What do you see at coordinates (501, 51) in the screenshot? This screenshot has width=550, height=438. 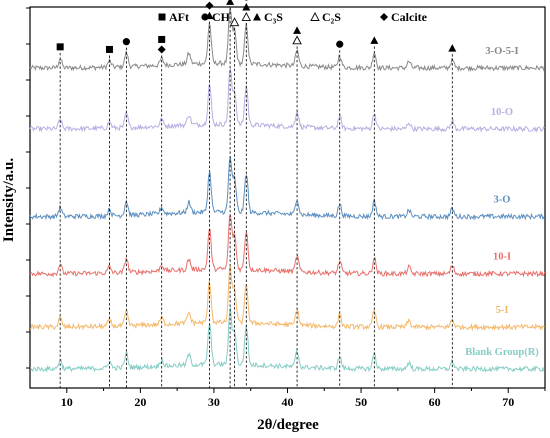 I see `series-label-0: 3-O-5-I` at bounding box center [501, 51].